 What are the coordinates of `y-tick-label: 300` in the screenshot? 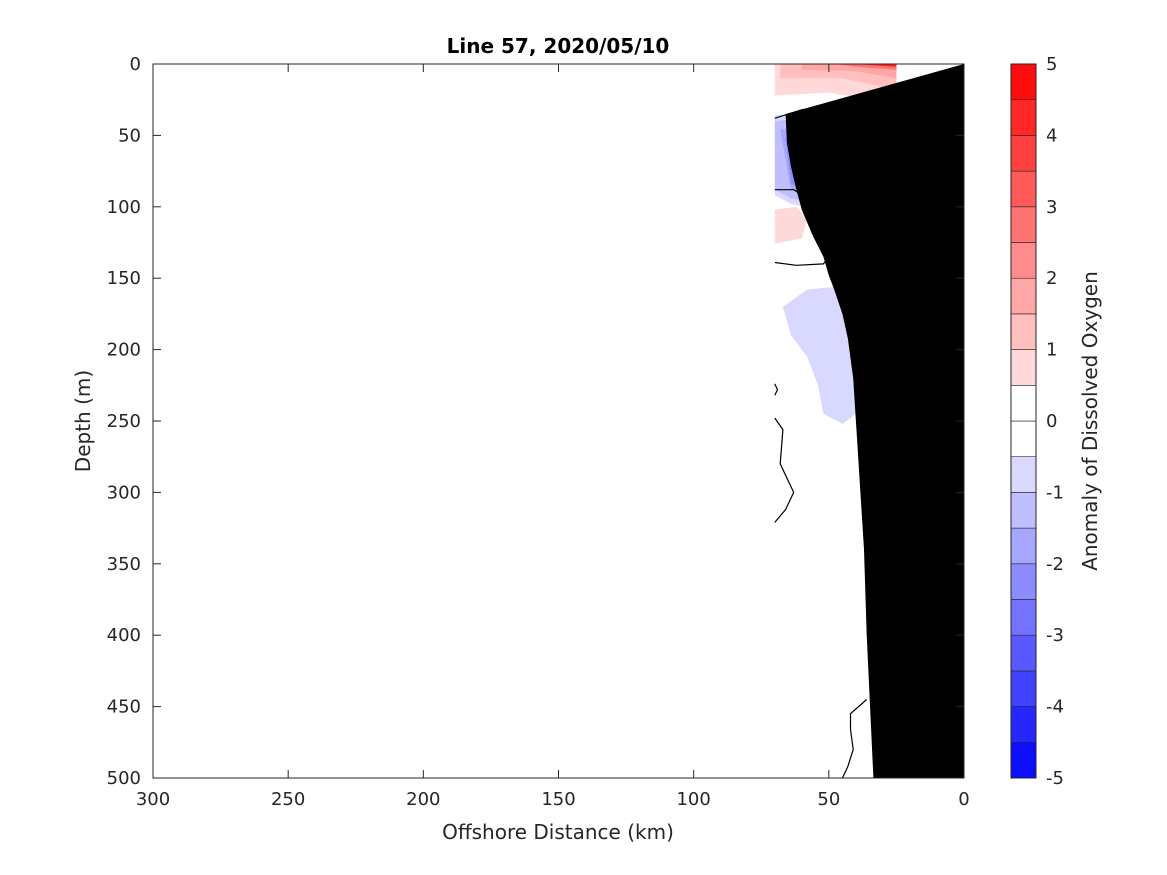 It's located at (124, 492).